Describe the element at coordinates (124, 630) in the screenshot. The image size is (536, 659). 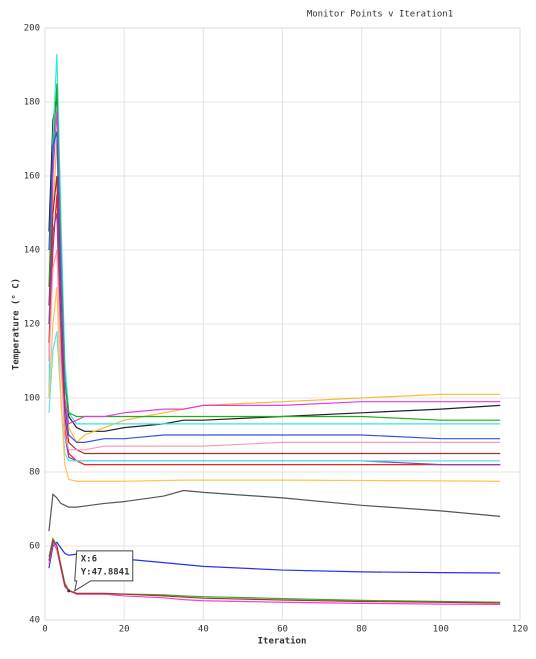
I see `x-tick-label: 20` at that location.